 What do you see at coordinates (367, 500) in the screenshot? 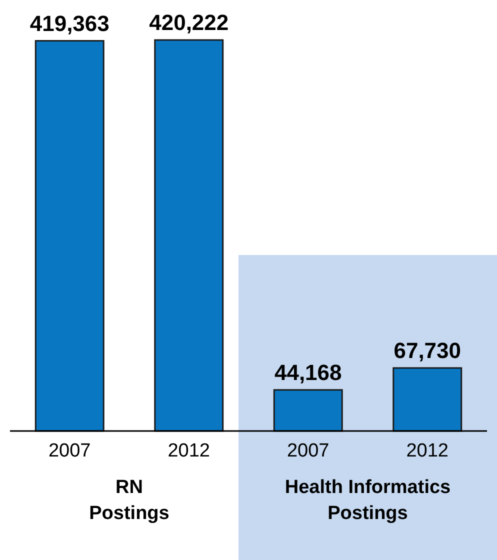
I see `text: Health Informatics Postings` at bounding box center [367, 500].